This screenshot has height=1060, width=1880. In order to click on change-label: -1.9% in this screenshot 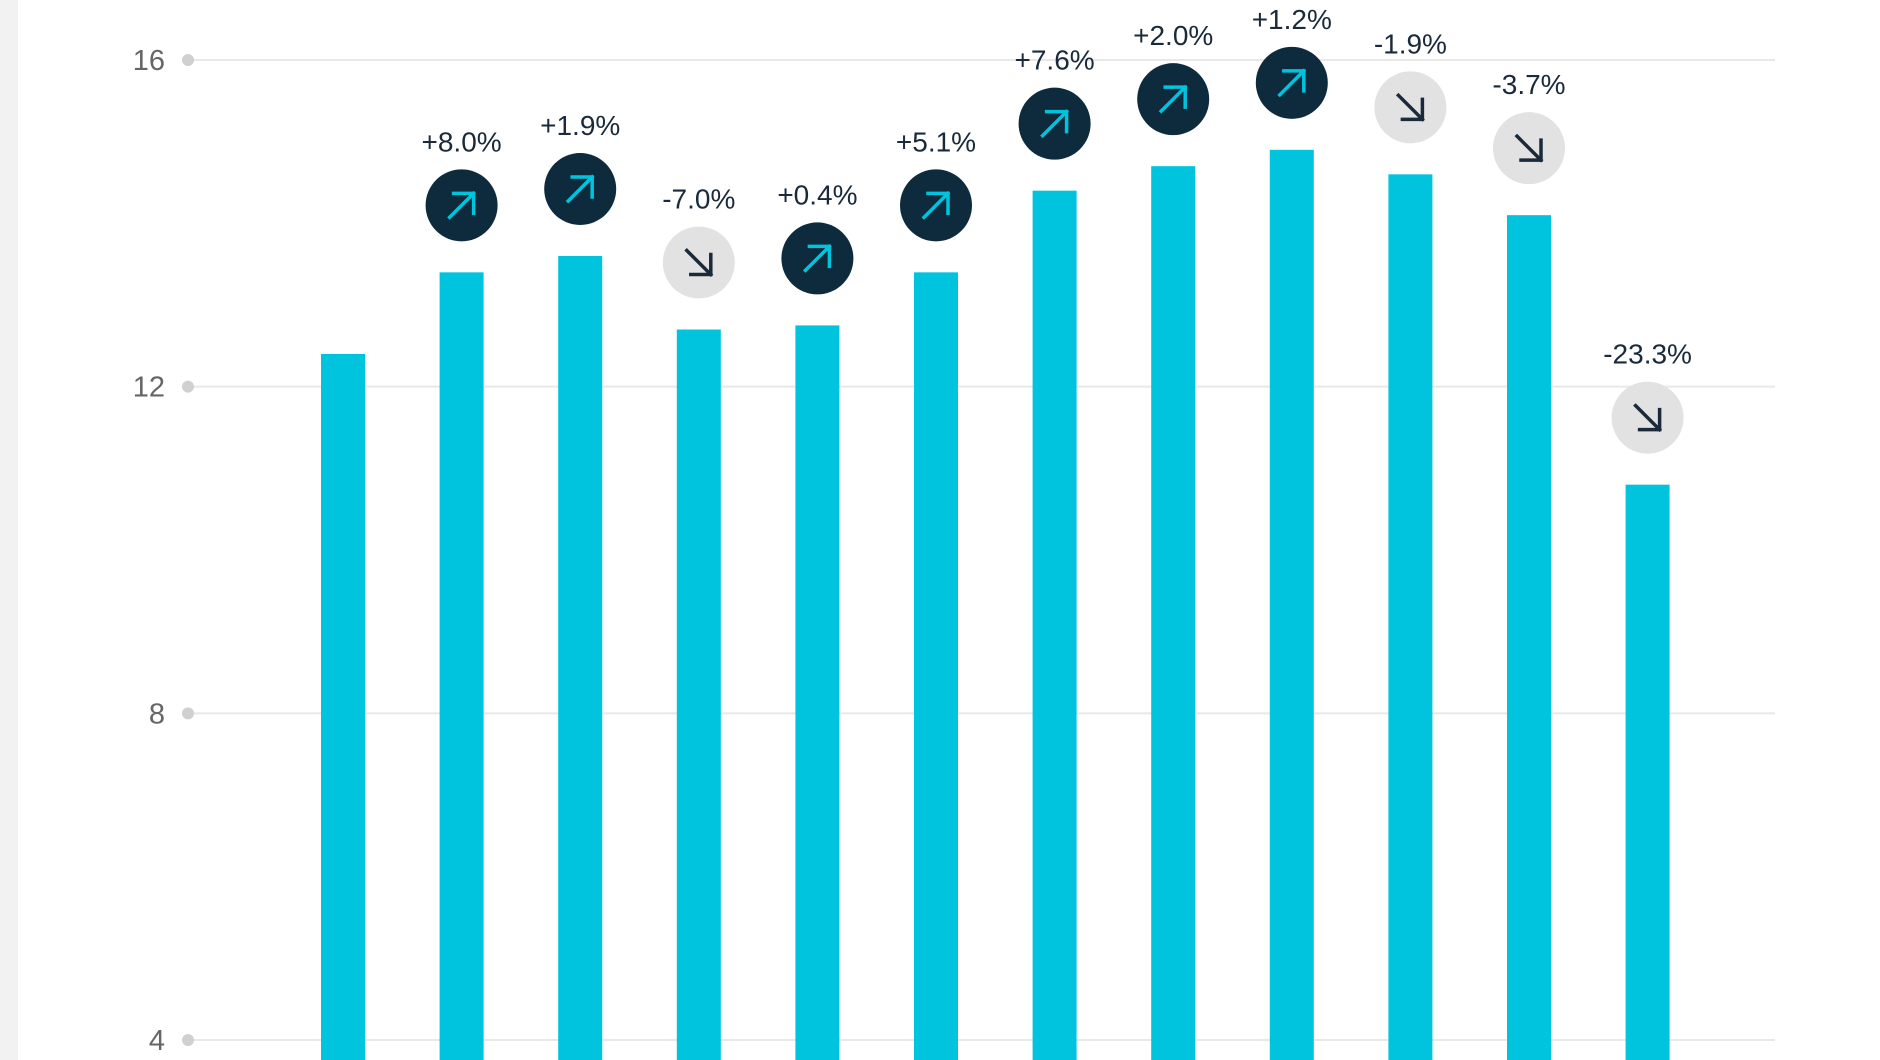, I will do `click(1410, 43)`.